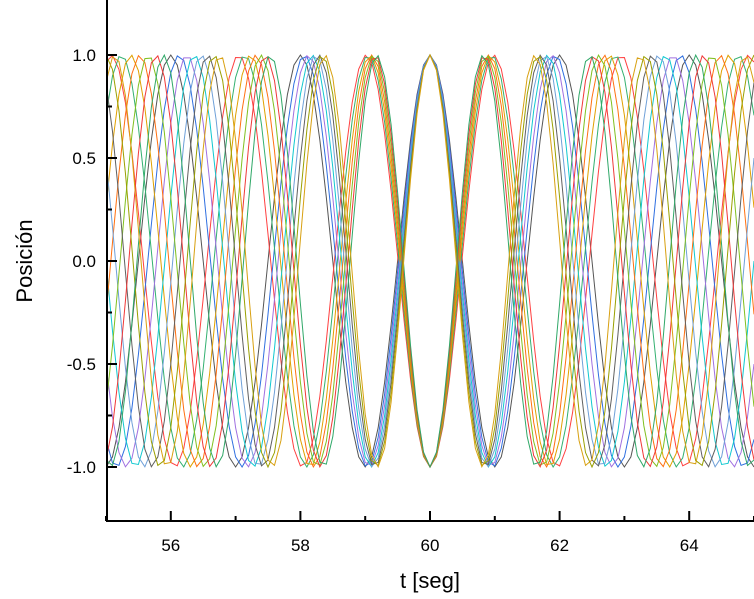  What do you see at coordinates (559, 545) in the screenshot?
I see `x-tick-label: 62` at bounding box center [559, 545].